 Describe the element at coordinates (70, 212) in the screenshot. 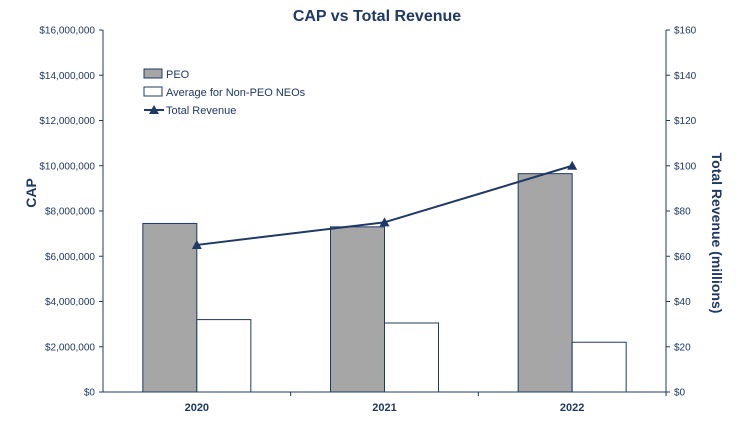

I see `y-tick-label: $8,000,000` at that location.